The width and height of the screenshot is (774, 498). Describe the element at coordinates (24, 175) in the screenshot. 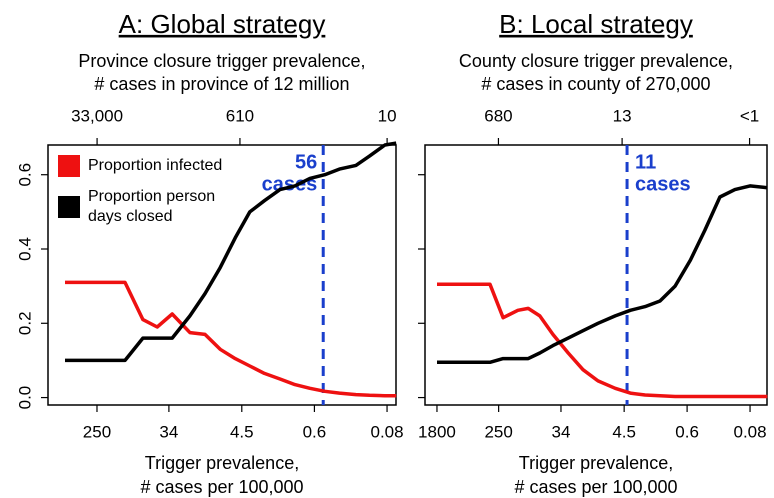

I see `y-tick-label: 0.6` at that location.